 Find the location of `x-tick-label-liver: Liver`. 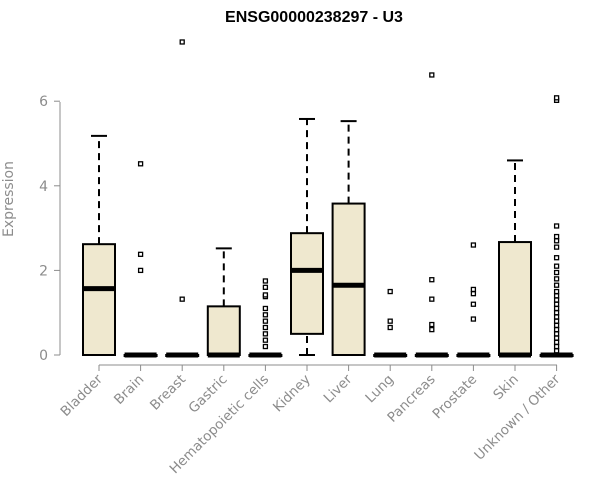

x-tick-label-liver: Liver is located at coordinates (338, 388).